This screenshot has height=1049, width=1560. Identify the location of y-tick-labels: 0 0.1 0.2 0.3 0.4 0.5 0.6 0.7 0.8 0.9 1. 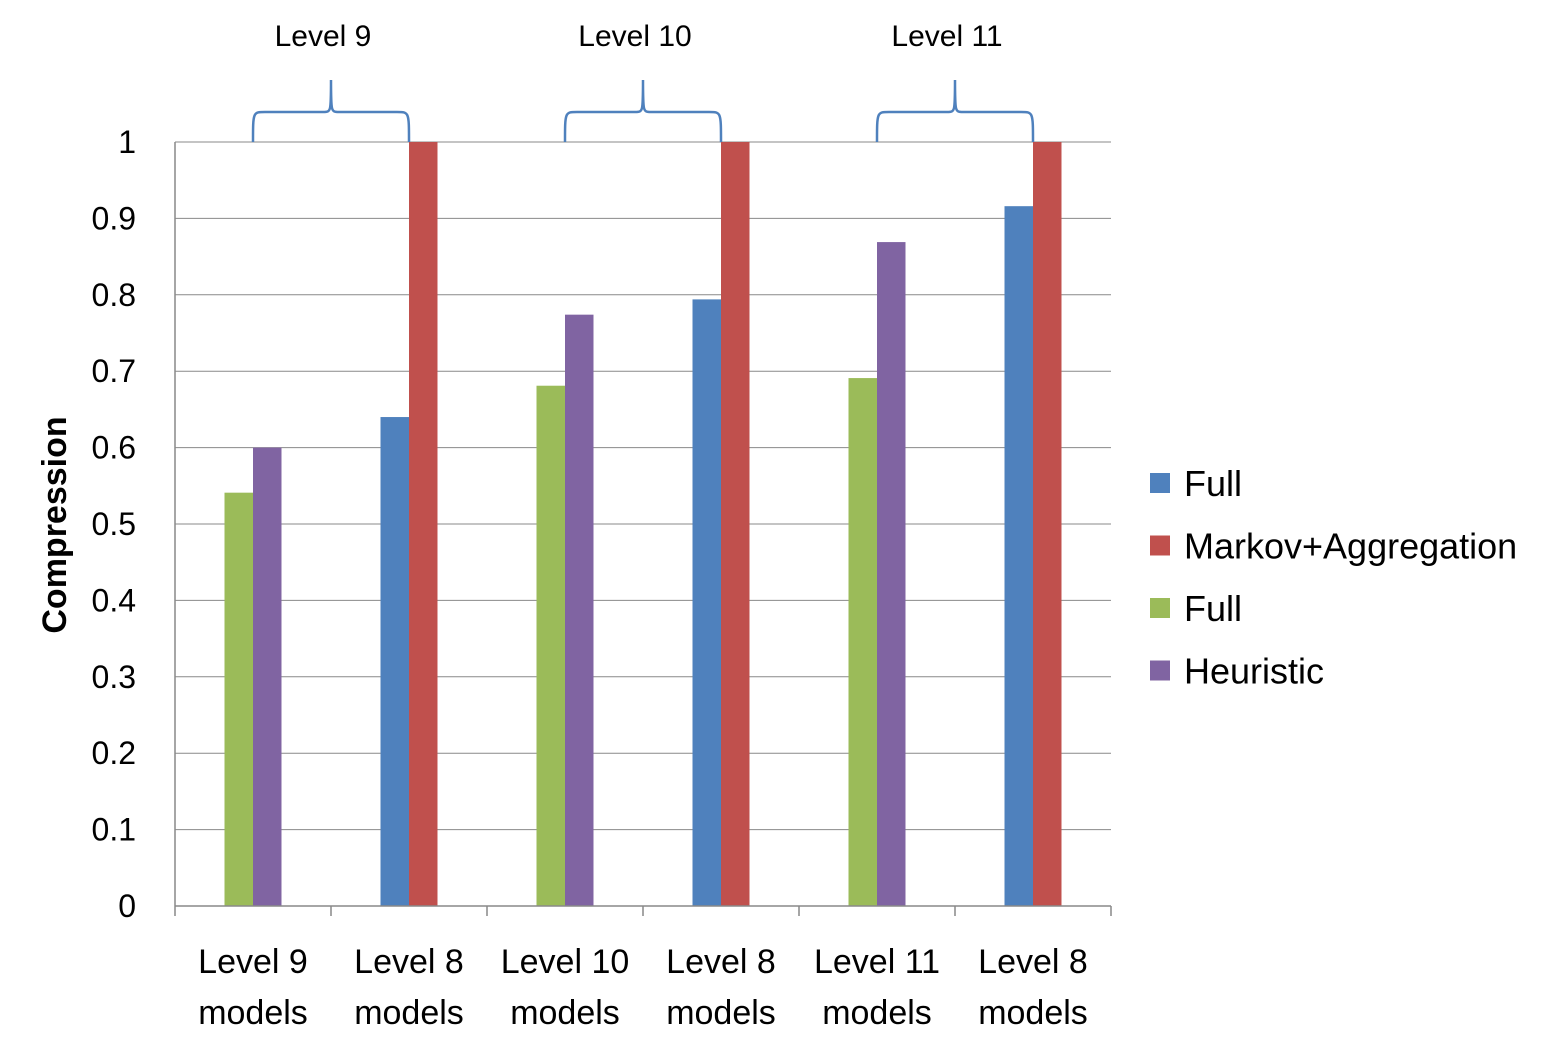
(114, 524).